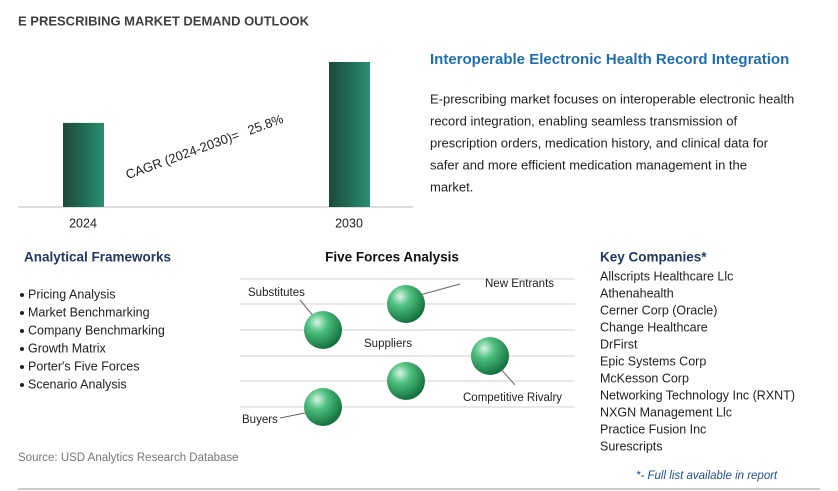 Image resolution: width=838 pixels, height=491 pixels. Describe the element at coordinates (619, 344) in the screenshot. I see `company-item: DrFirst` at that location.